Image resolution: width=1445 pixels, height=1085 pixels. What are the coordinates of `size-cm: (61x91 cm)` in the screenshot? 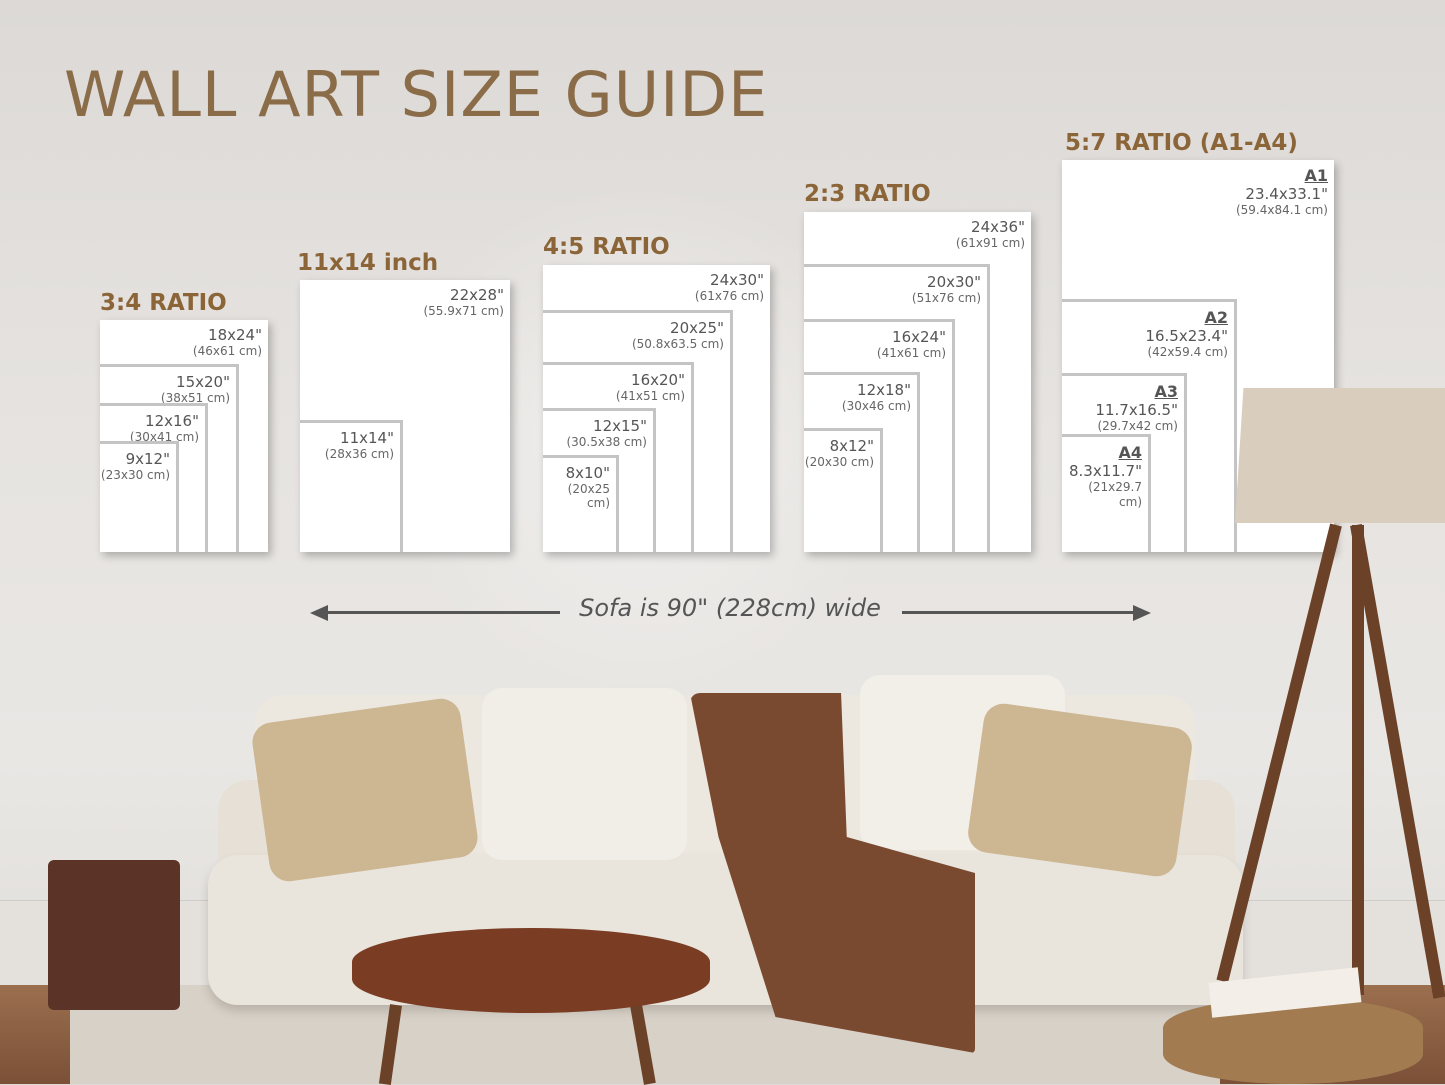 It's located at (990, 243).